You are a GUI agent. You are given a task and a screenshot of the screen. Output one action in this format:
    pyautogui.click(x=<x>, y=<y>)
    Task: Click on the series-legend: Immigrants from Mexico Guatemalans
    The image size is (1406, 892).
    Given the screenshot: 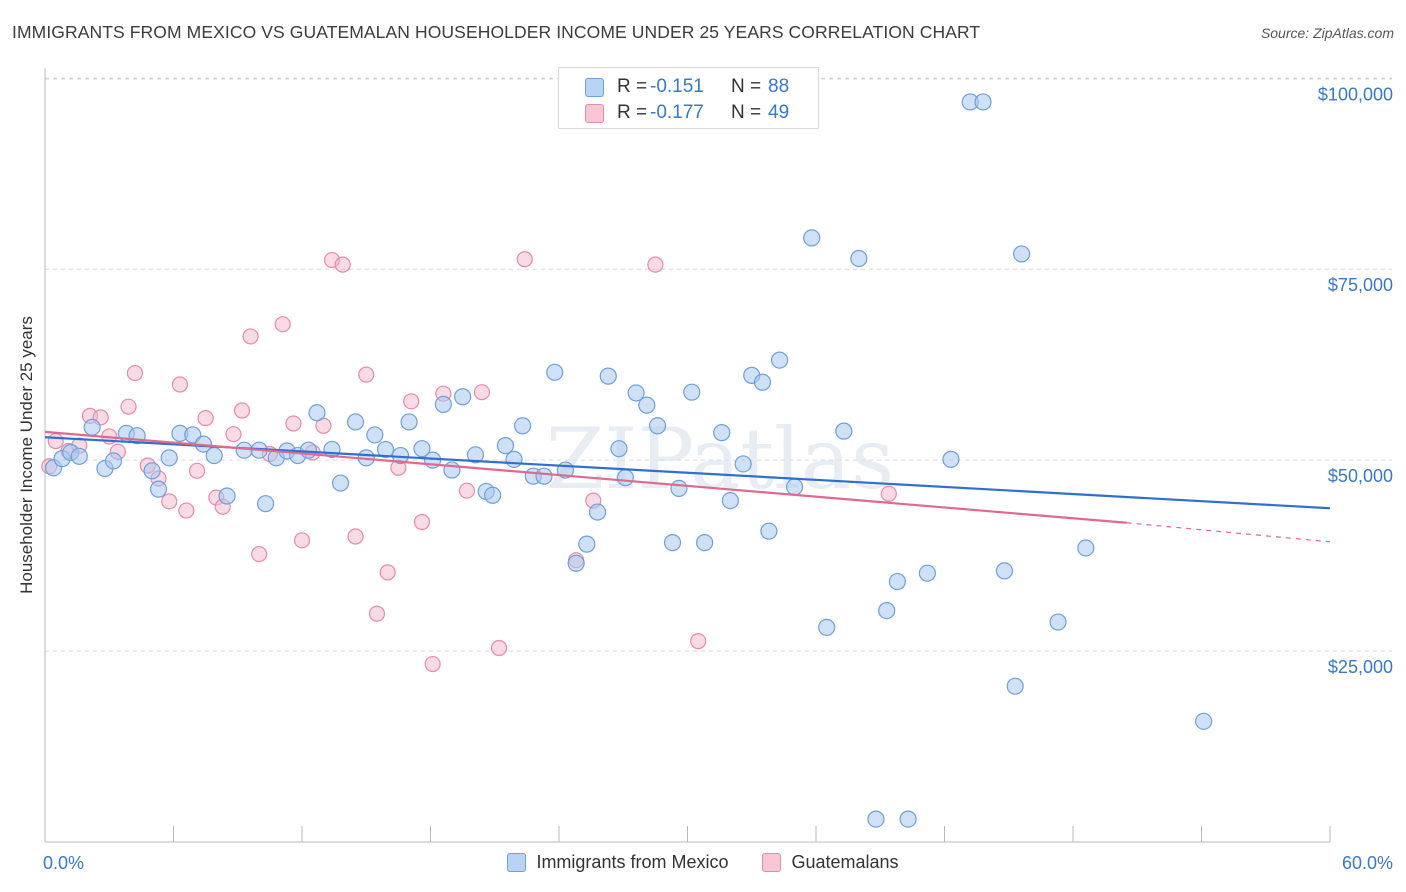 What is the action you would take?
    pyautogui.click(x=703, y=862)
    